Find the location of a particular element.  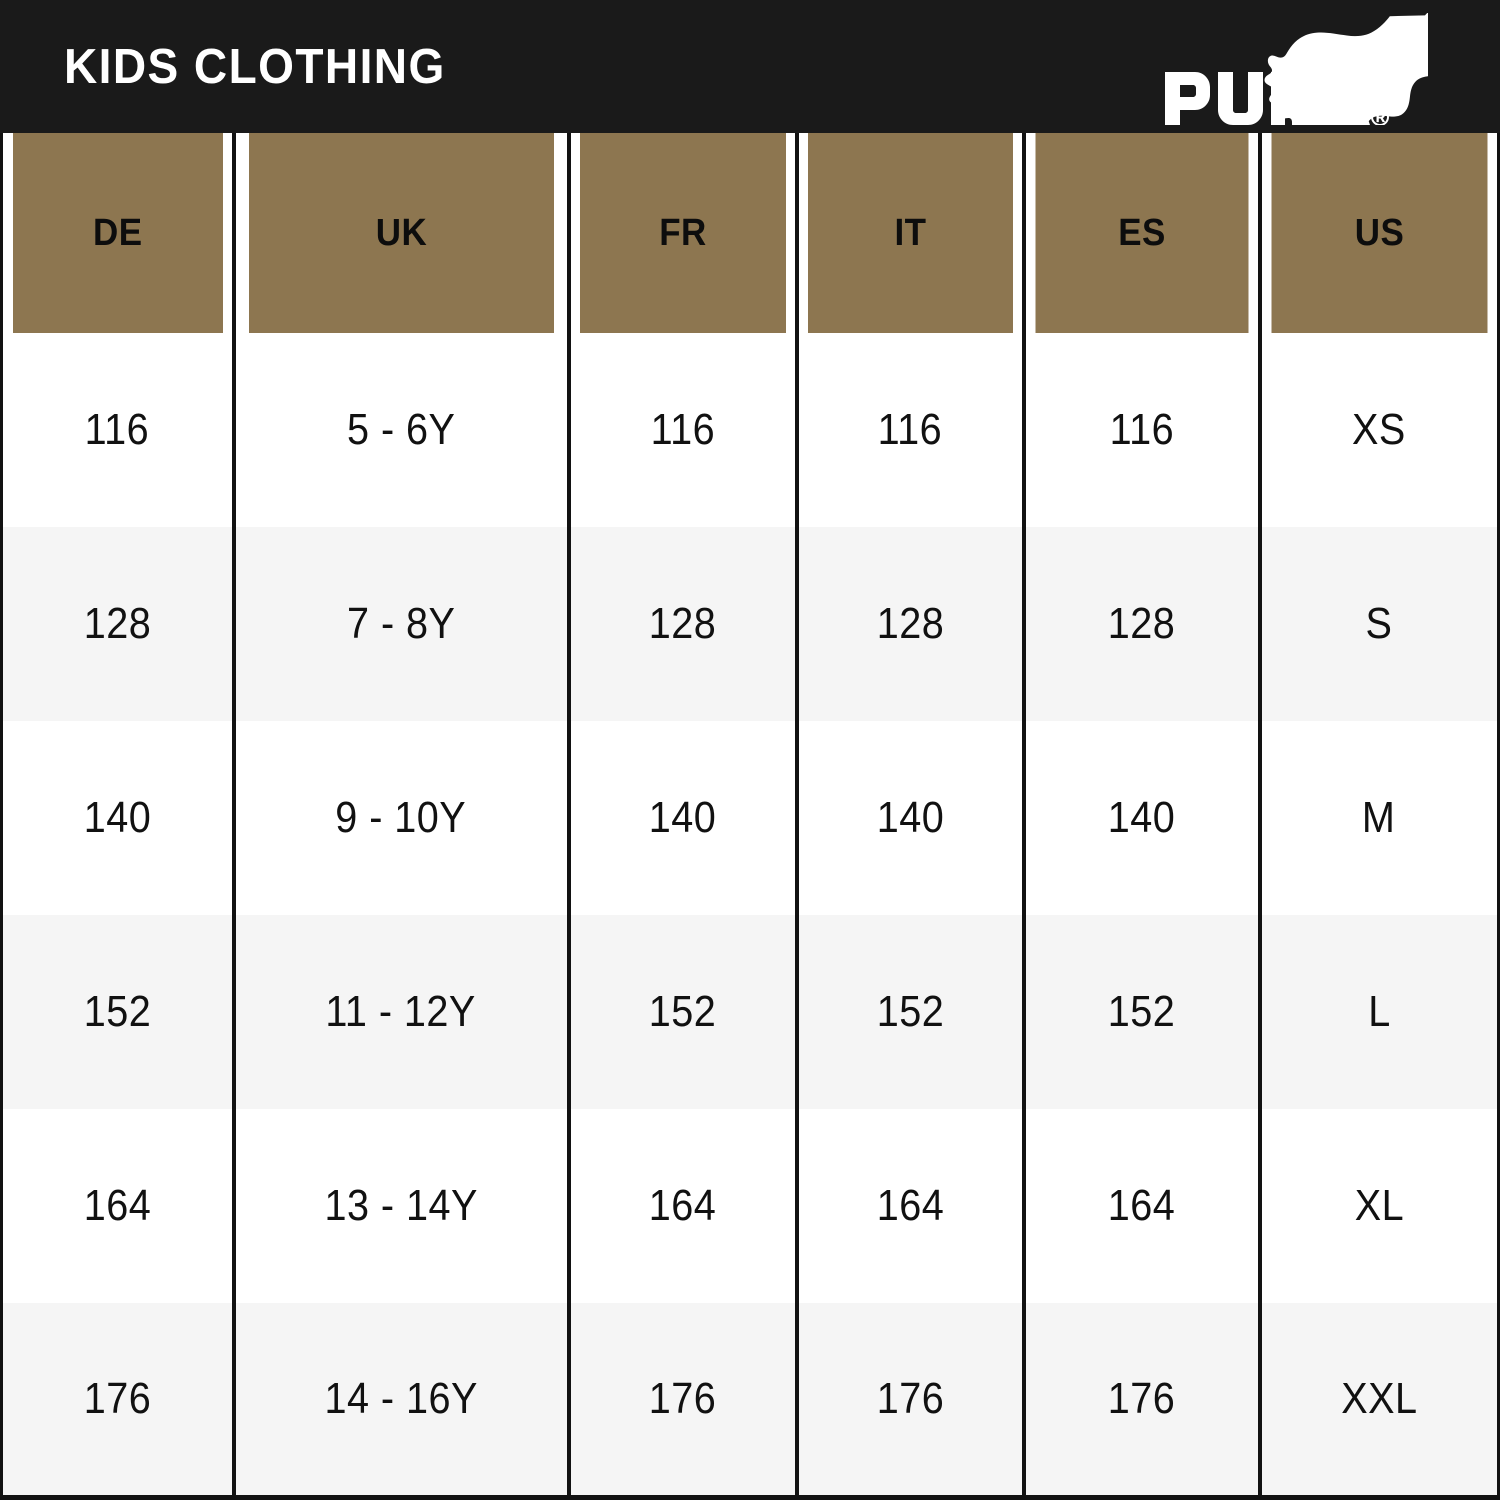

header-row: DE UK FR IT ES US is located at coordinates (750, 233).